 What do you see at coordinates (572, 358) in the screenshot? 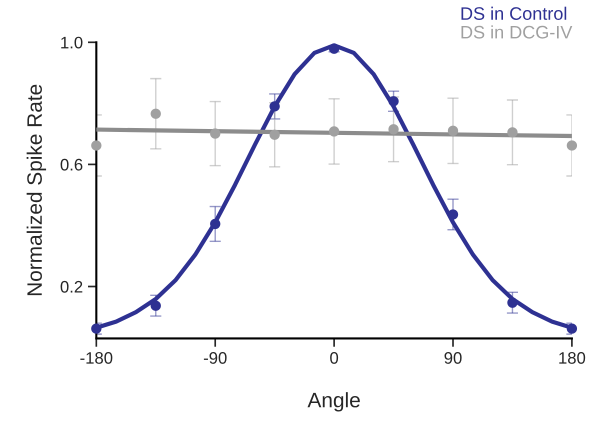
I see `x-tick-label: 180` at bounding box center [572, 358].